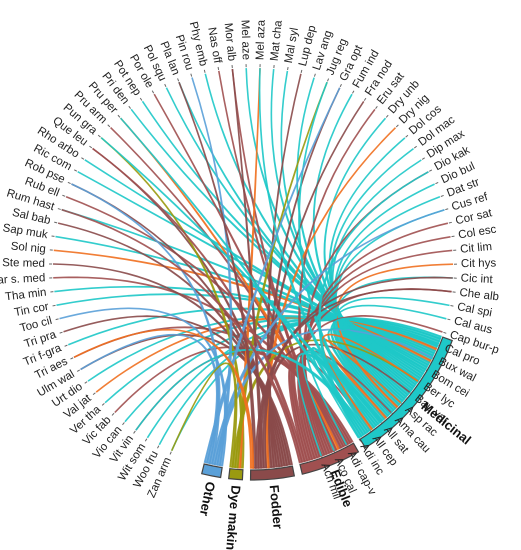  I want to click on species-tick-por-ole, so click(153, 92).